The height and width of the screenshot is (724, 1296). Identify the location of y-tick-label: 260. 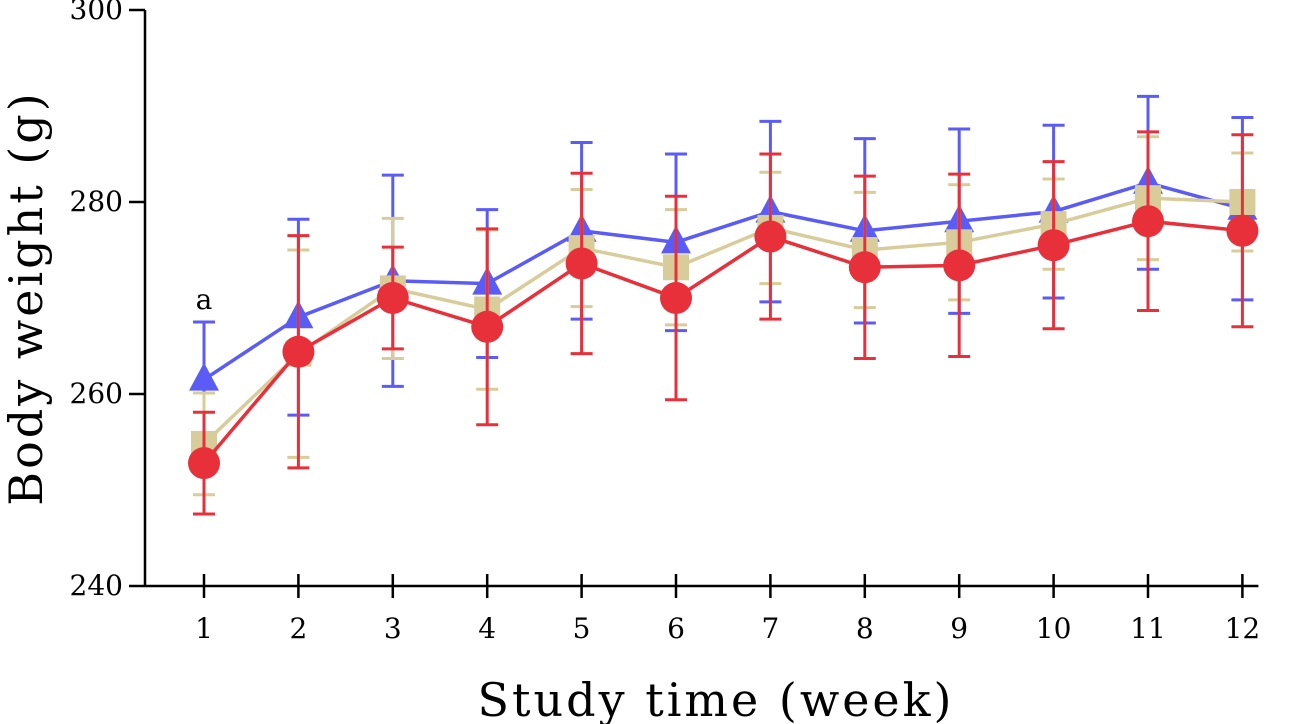
(96, 393).